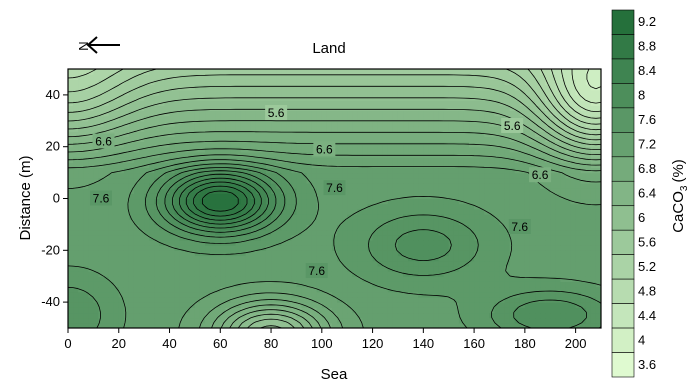 The height and width of the screenshot is (391, 699). I want to click on colorbar-level-label: 8, so click(641, 95).